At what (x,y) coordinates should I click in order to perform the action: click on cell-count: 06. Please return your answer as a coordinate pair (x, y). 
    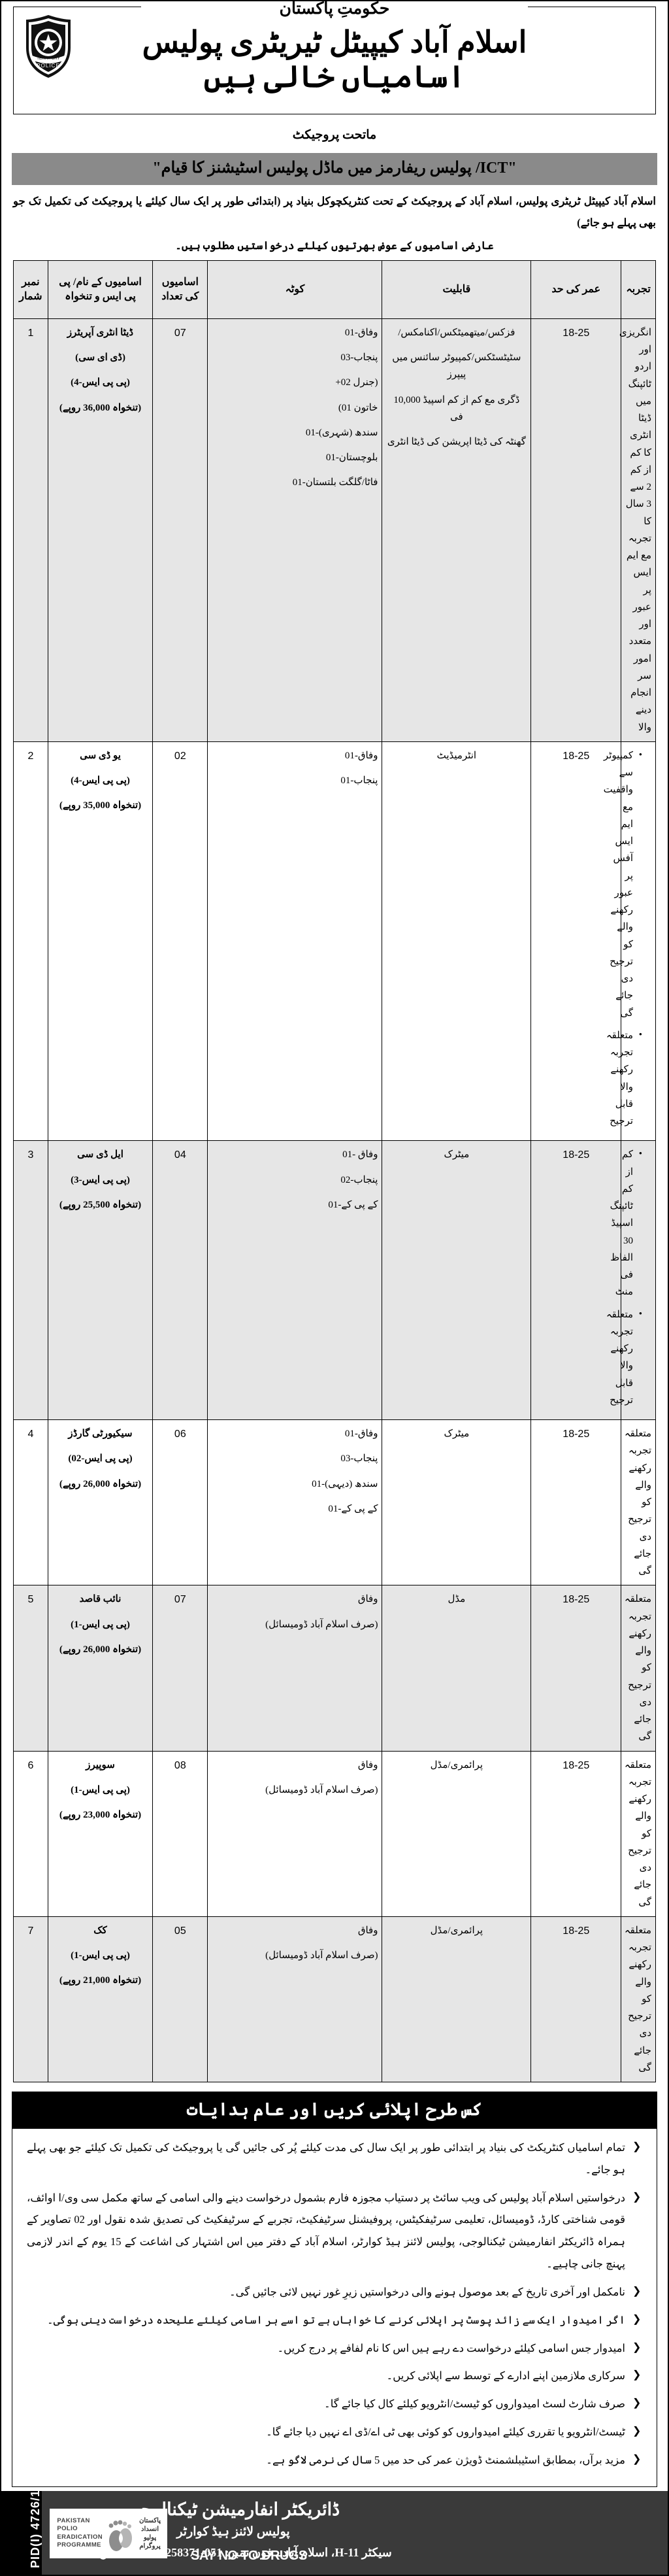
    Looking at the image, I should click on (180, 1502).